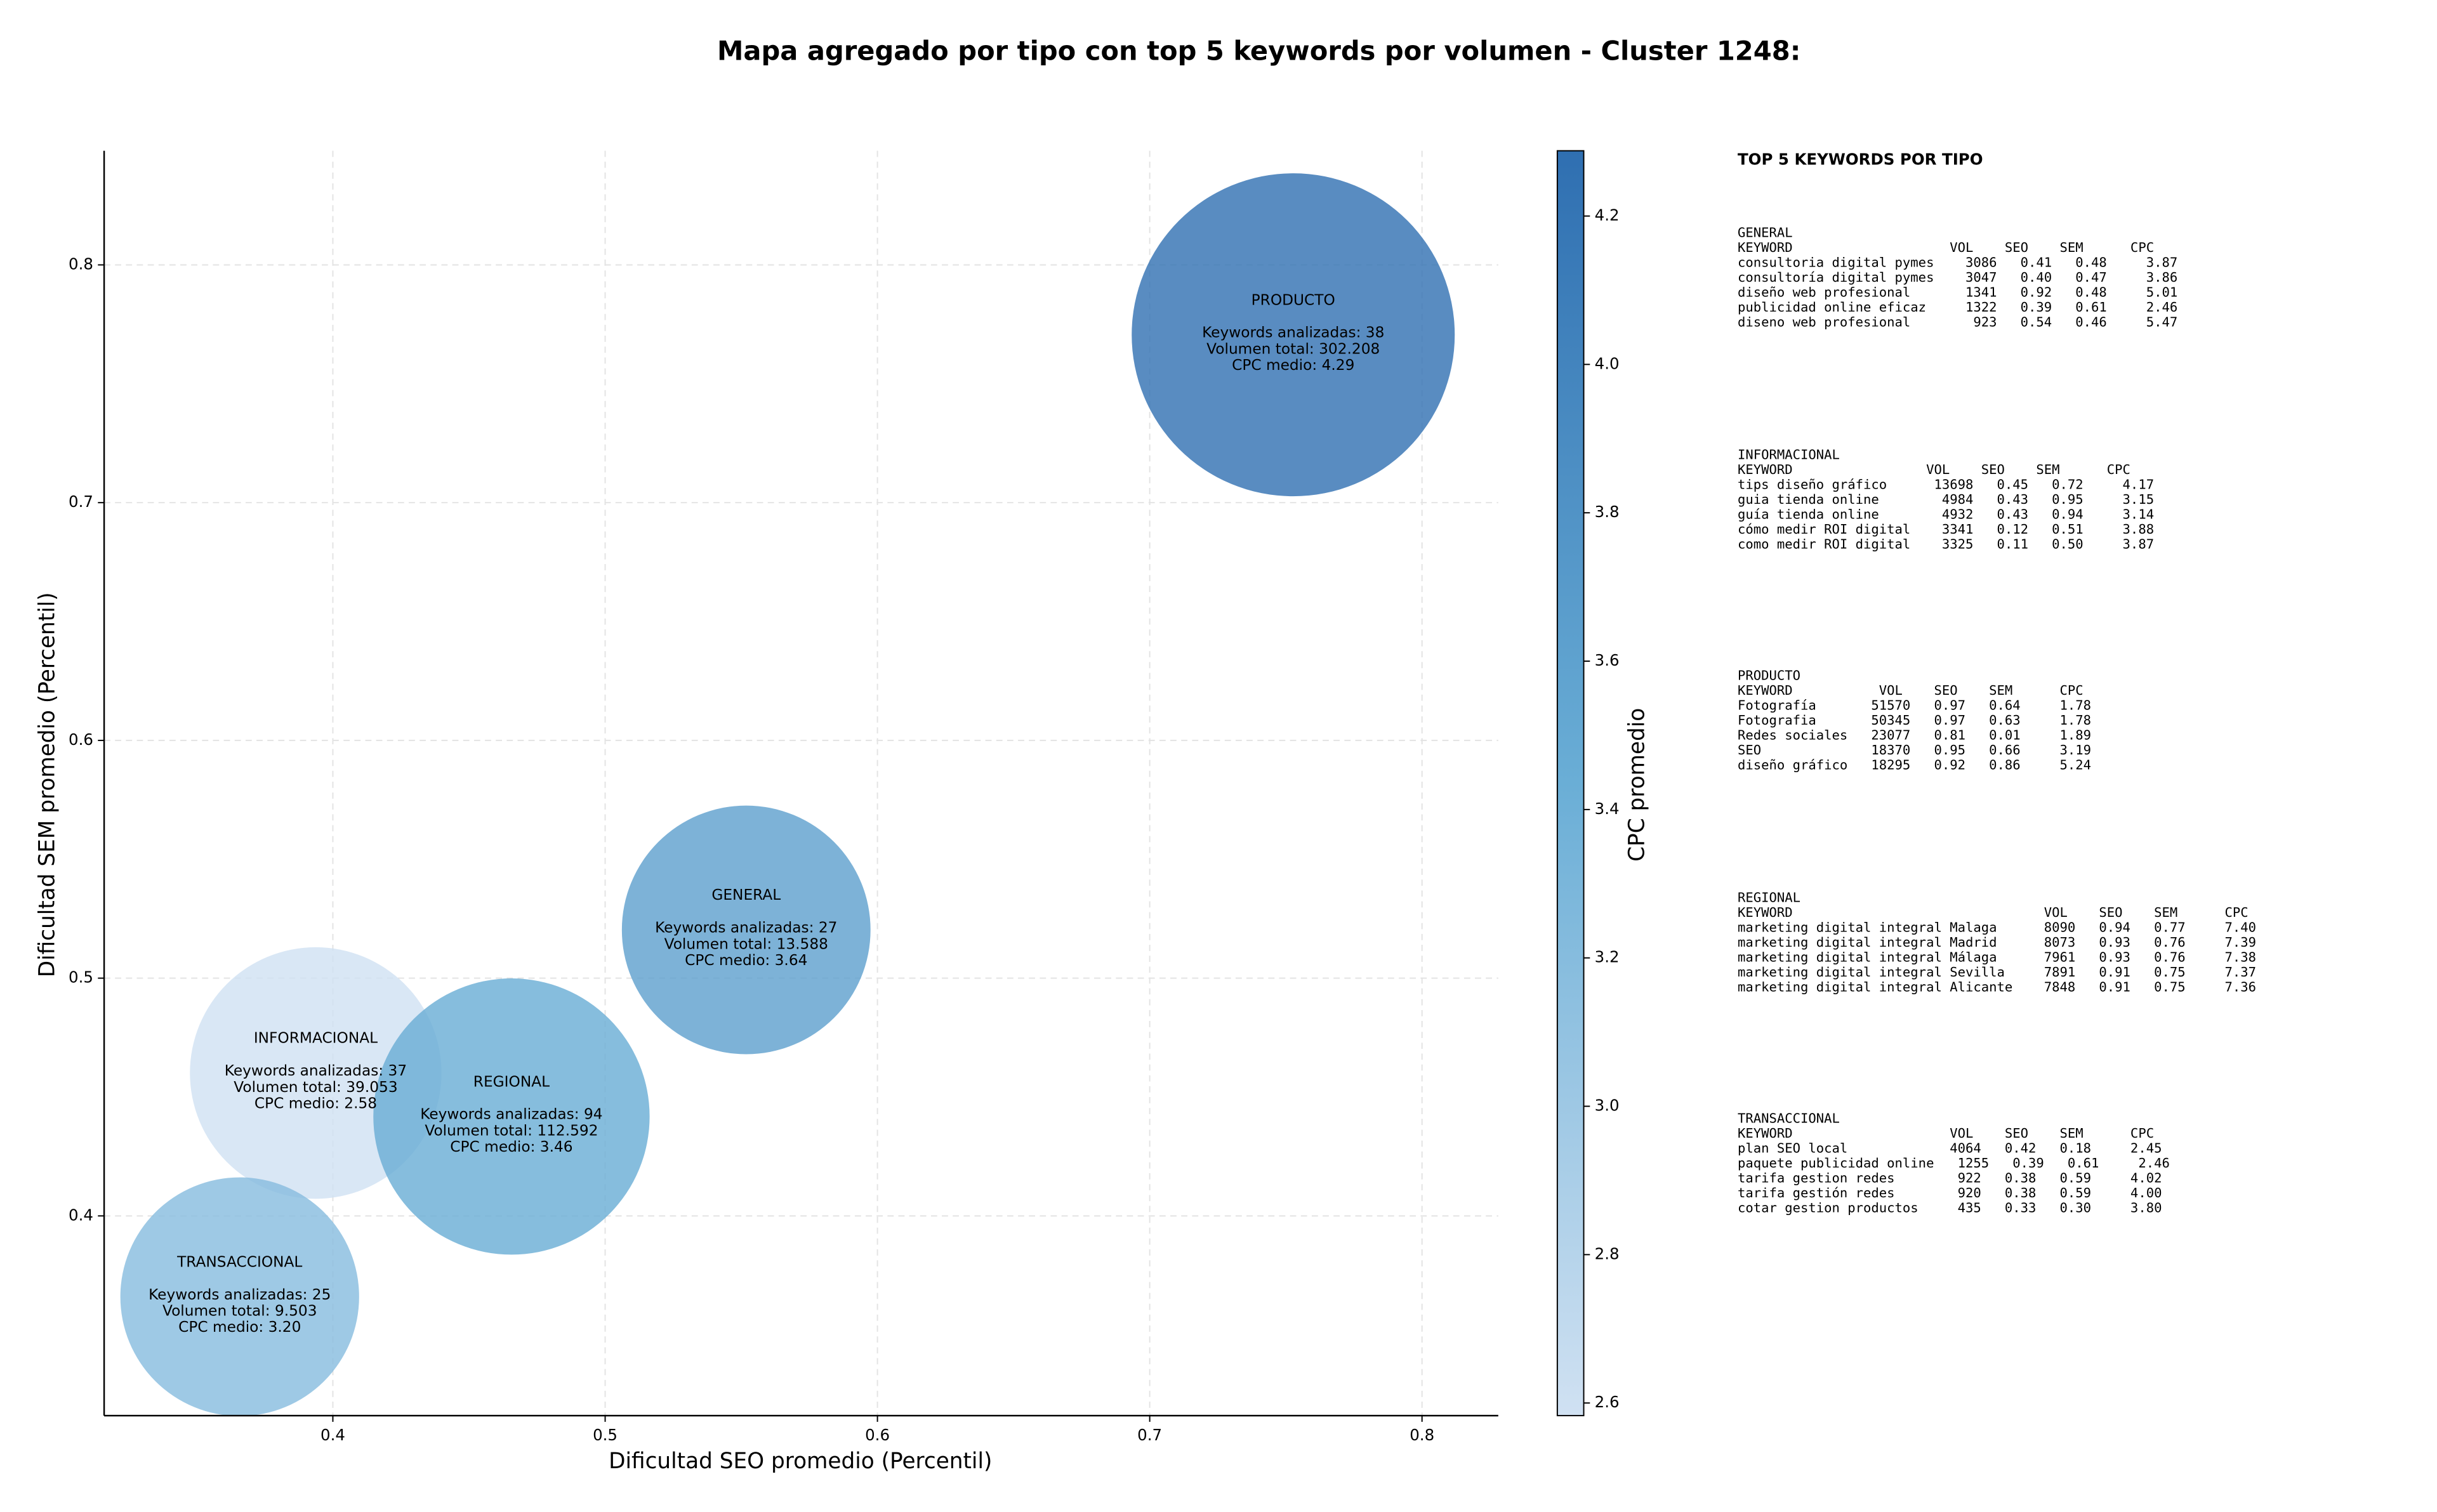  Describe the element at coordinates (1607, 957) in the screenshot. I see `colorbar-tick-label: 3.2` at that location.